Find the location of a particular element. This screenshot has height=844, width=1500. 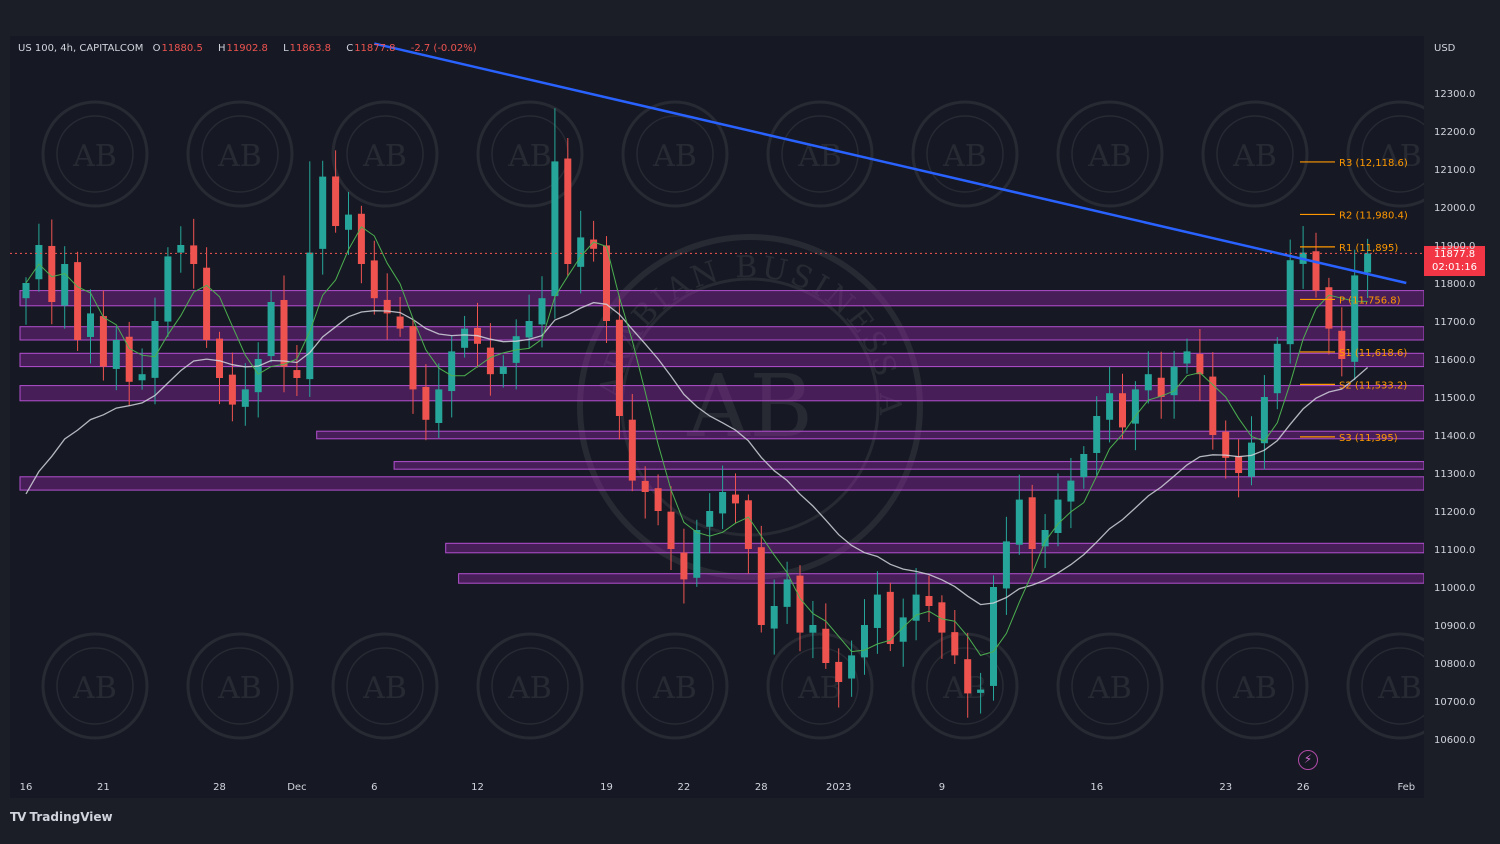

currency-label: USD is located at coordinates (1445, 48).